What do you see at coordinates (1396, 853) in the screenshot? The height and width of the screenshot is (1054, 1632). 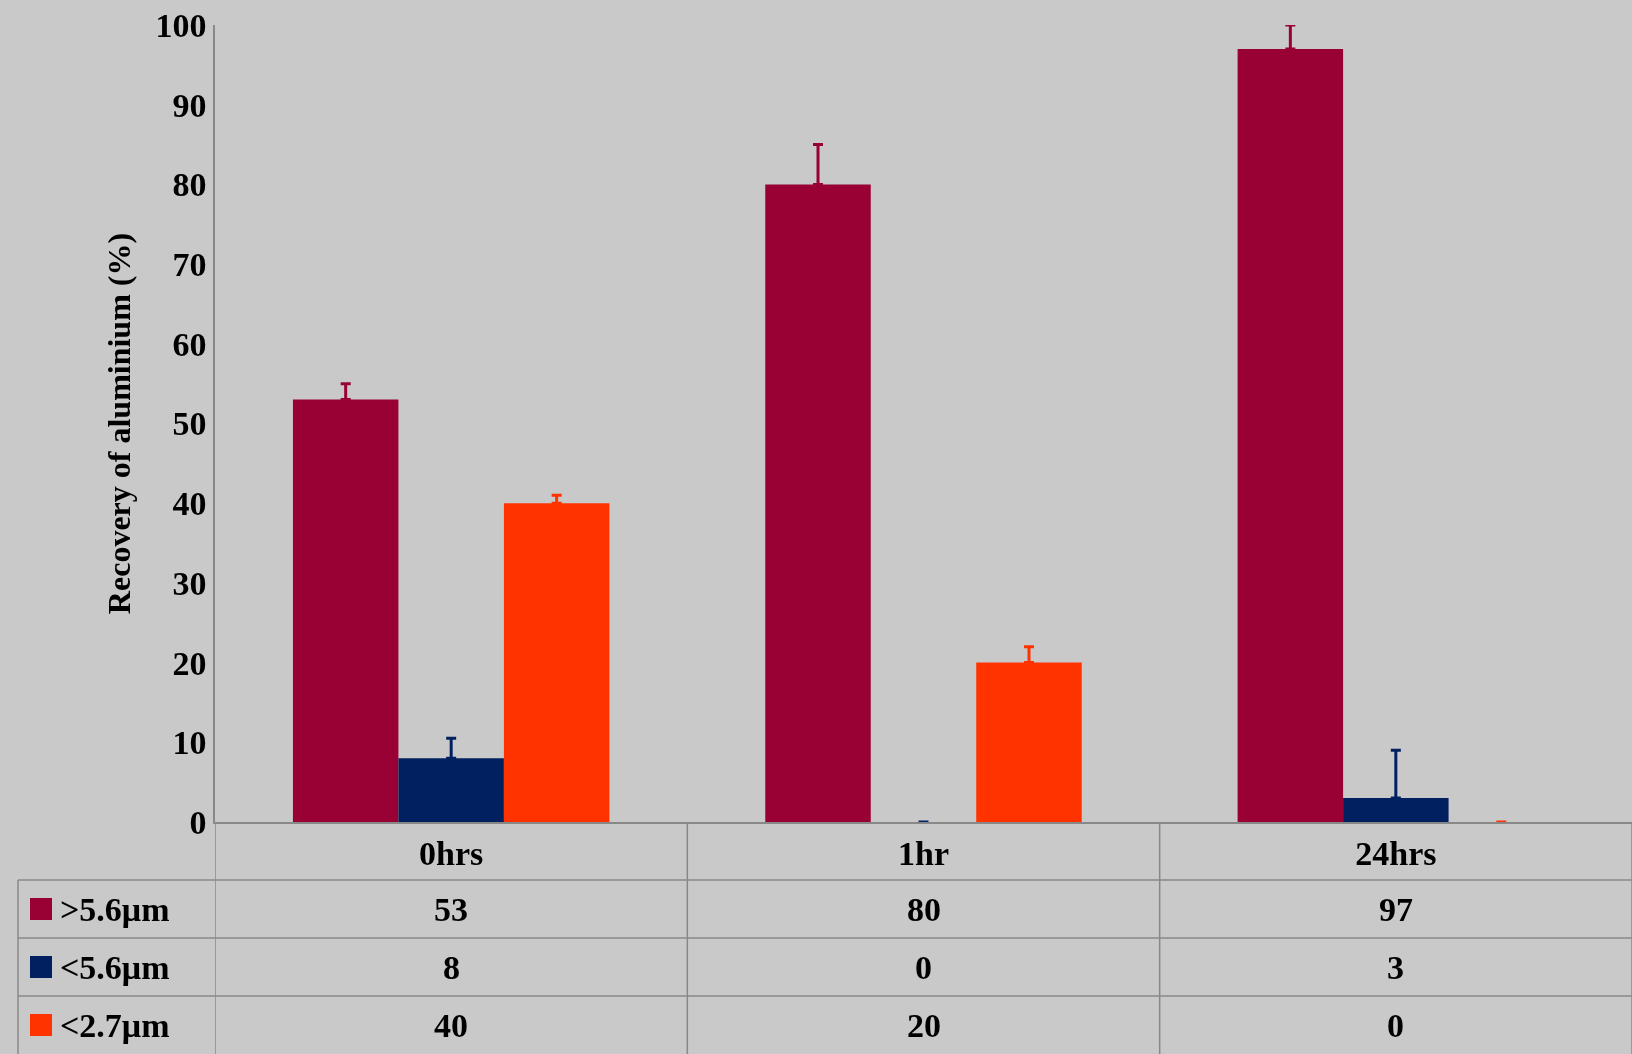 I see `x-tick-label: 24hrs` at bounding box center [1396, 853].